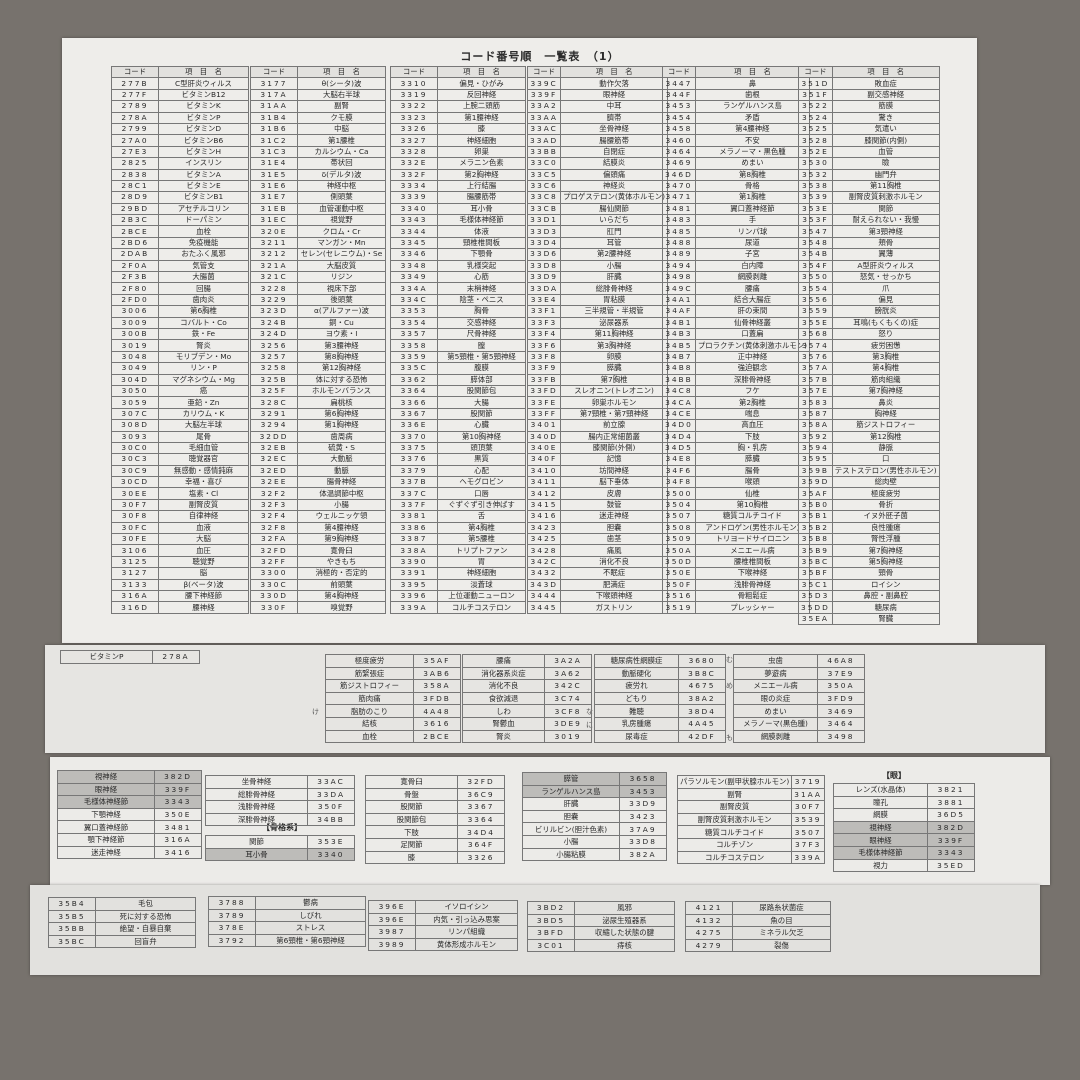 The width and height of the screenshot is (1080, 1080). Describe the element at coordinates (568, 736) in the screenshot. I see `code-cell: 3019` at that location.